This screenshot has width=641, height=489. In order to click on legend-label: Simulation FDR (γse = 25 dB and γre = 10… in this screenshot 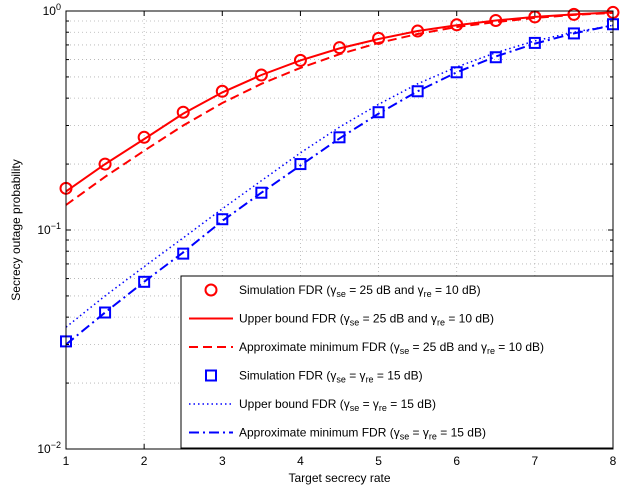, I will do `click(360, 291)`.